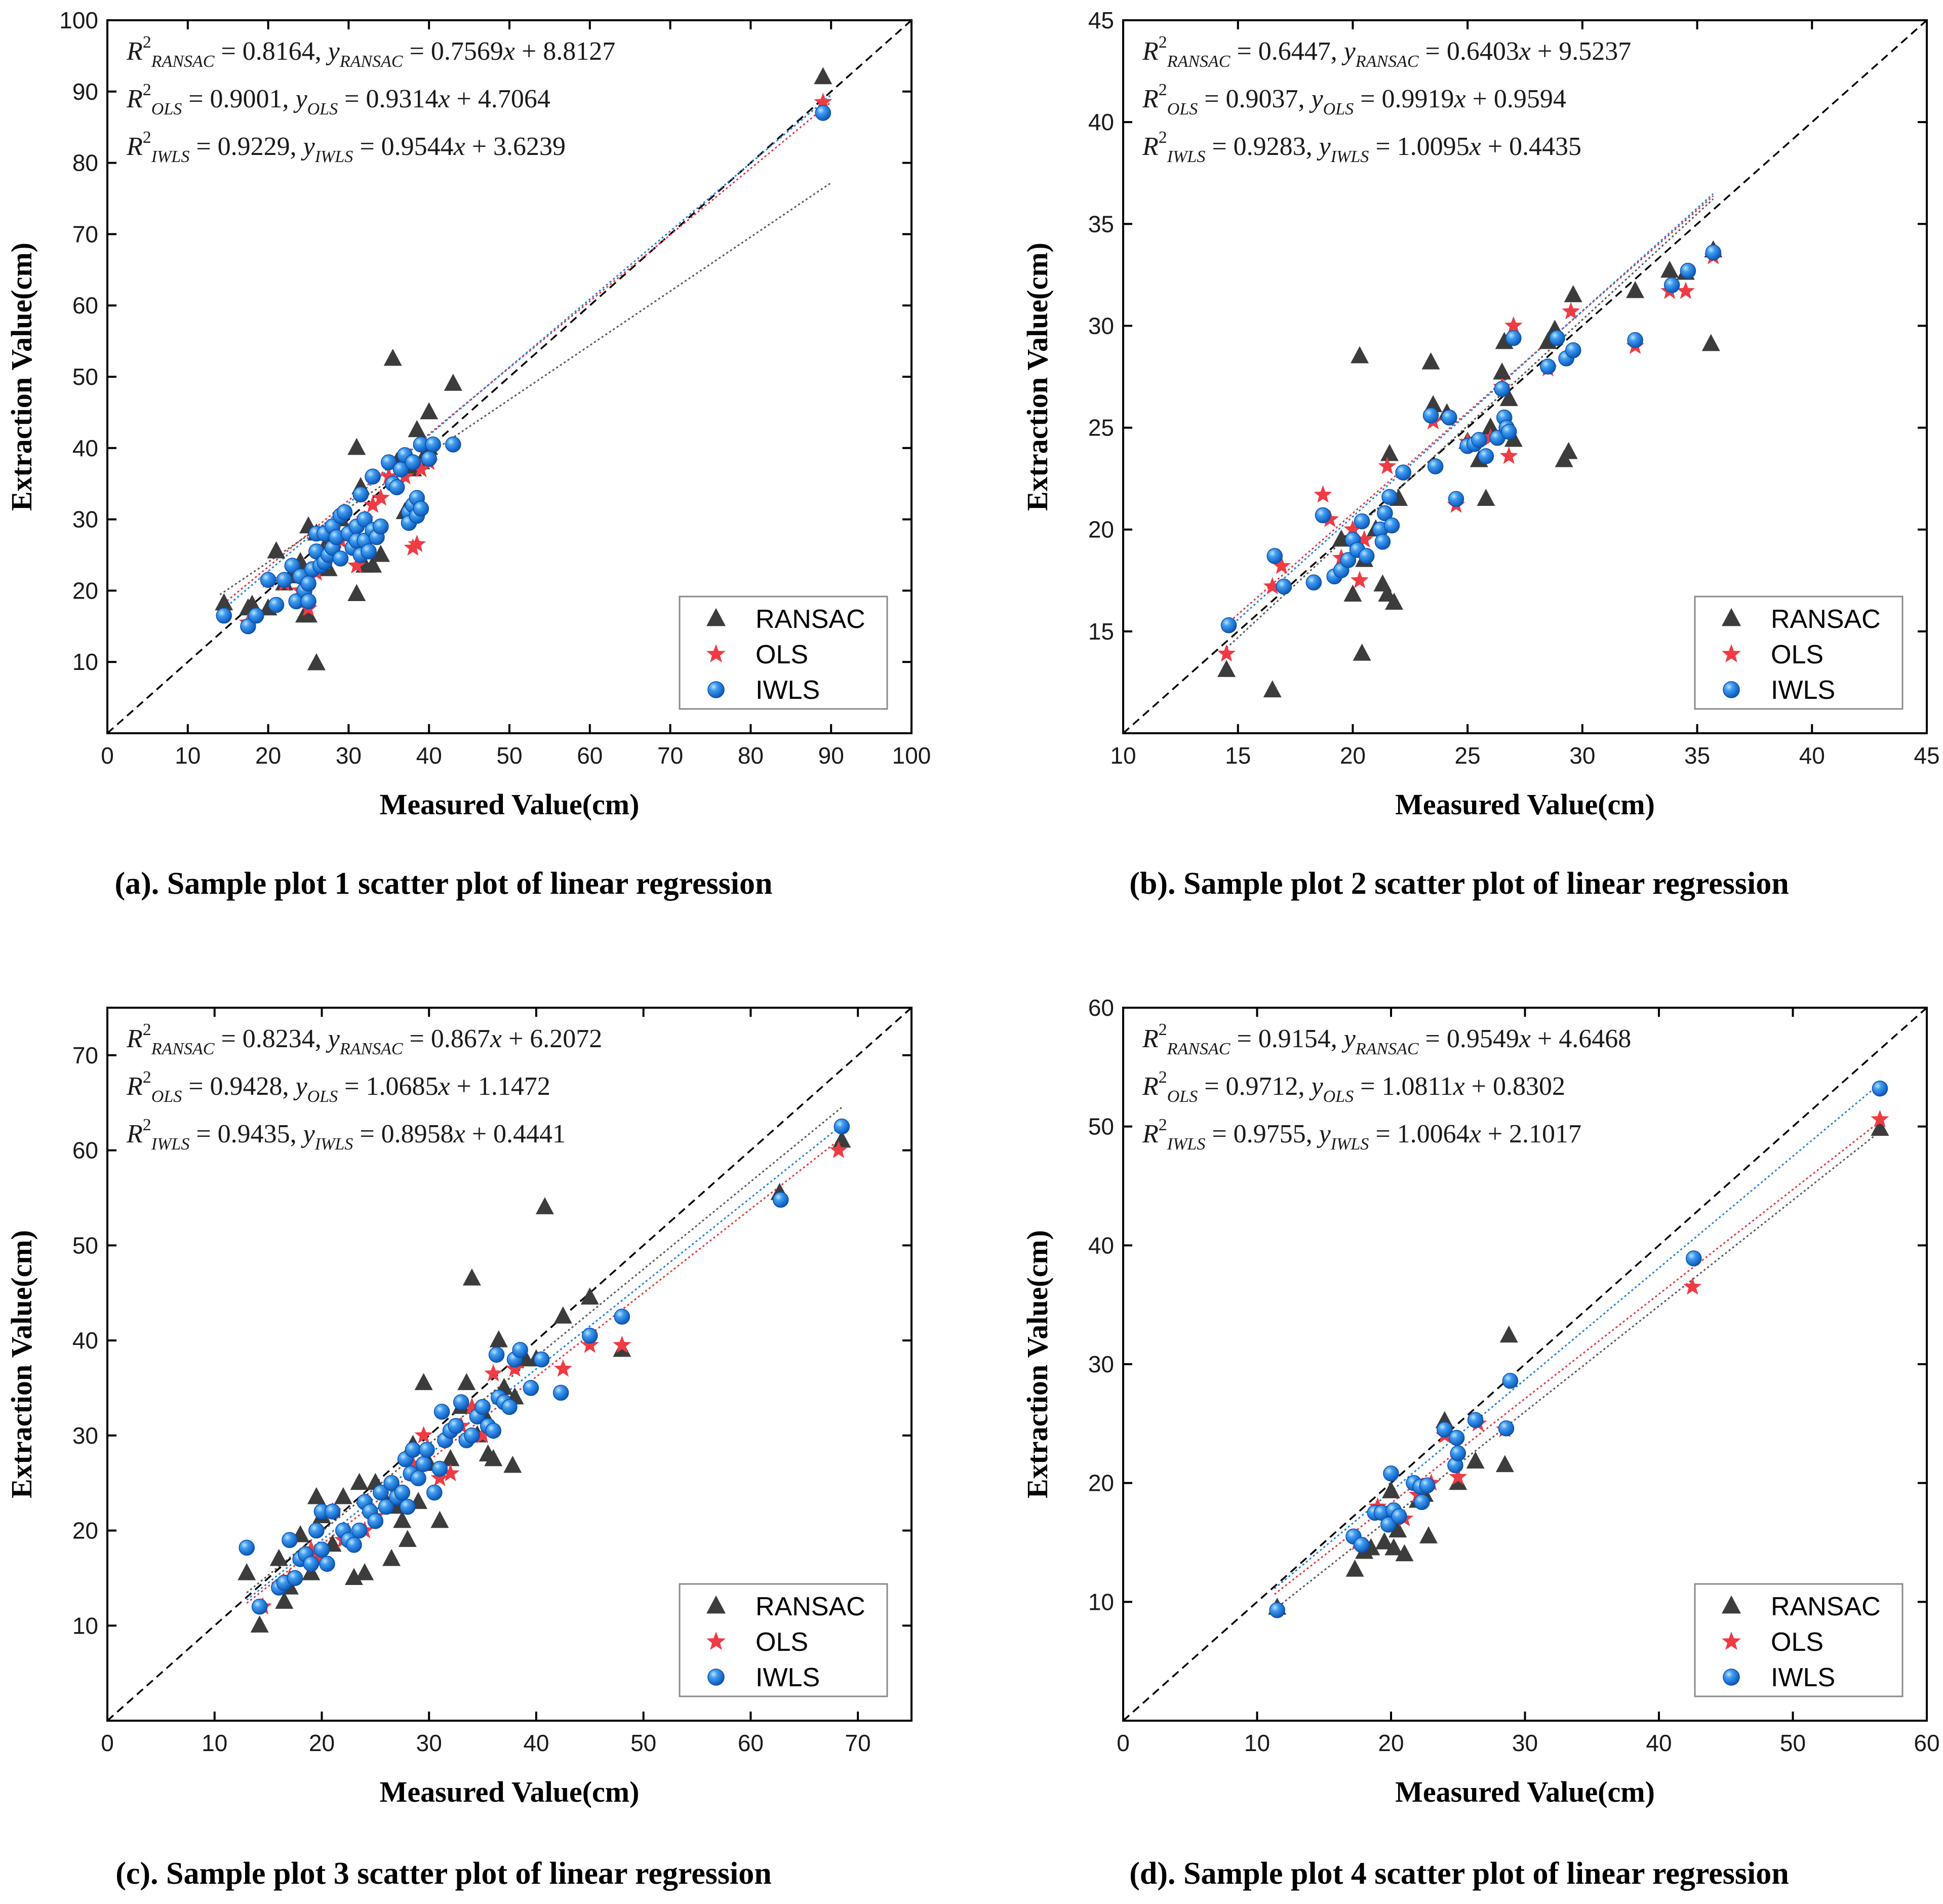 The height and width of the screenshot is (1904, 1943). What do you see at coordinates (1353, 755) in the screenshot?
I see `x-tick-label: 20` at bounding box center [1353, 755].